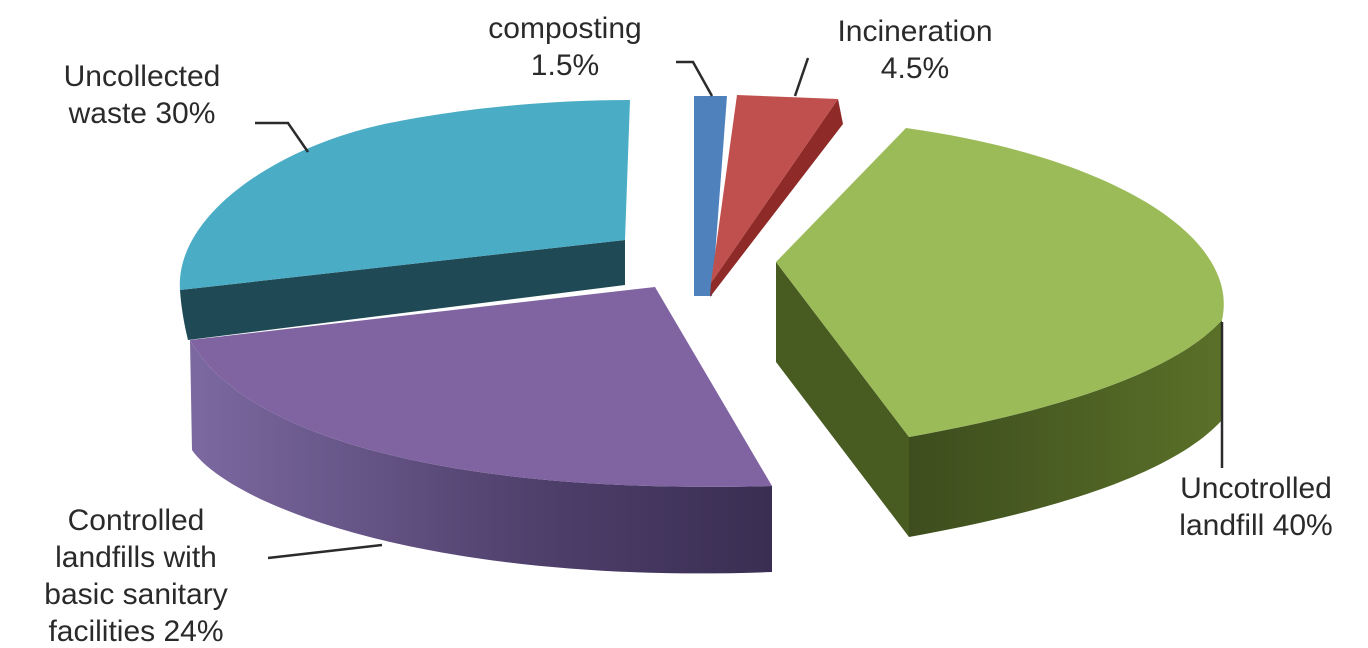 The image size is (1368, 648). I want to click on slice-incineration, so click(776, 196).